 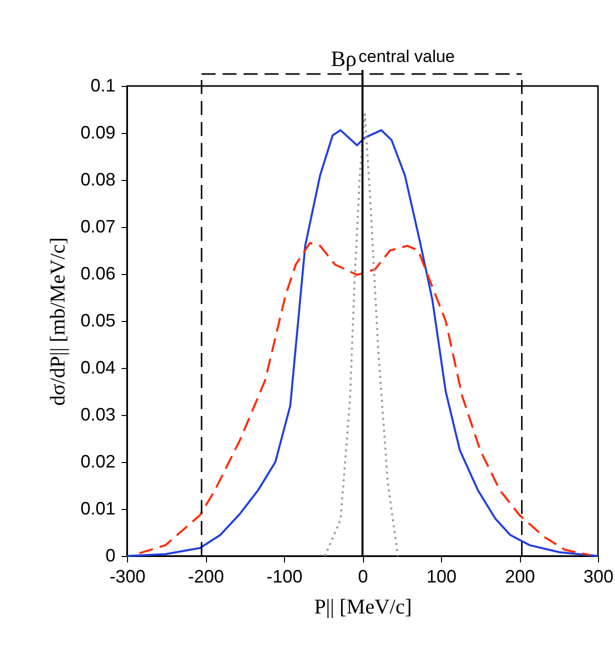 I want to click on x-axis-title: P|| [MeV/c], so click(x=363, y=606).